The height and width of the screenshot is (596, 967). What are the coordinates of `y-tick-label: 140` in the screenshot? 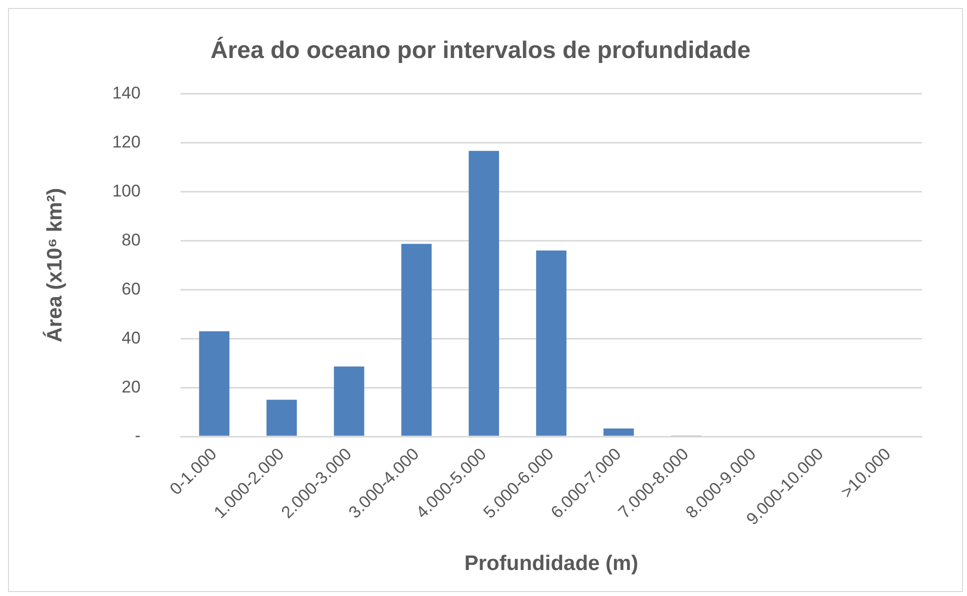 It's located at (126, 92).